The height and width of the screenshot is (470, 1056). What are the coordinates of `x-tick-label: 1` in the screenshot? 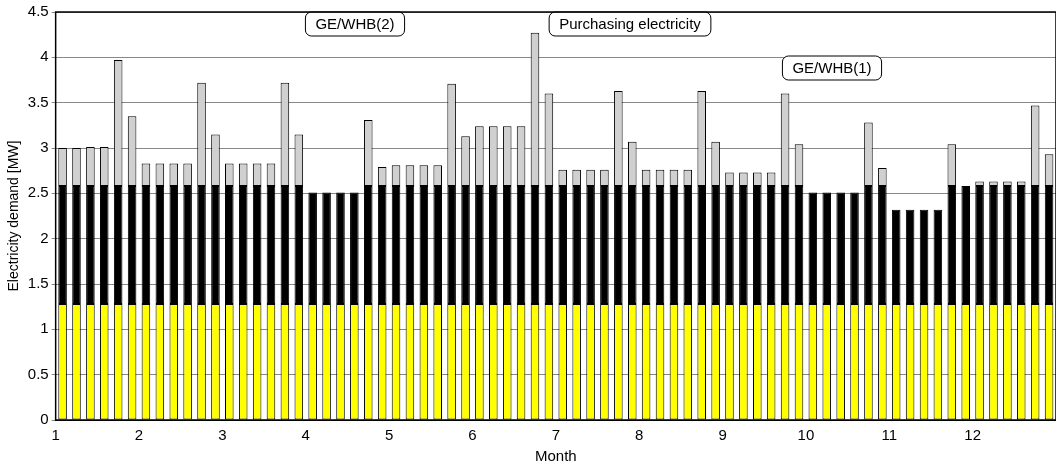 It's located at (55, 435).